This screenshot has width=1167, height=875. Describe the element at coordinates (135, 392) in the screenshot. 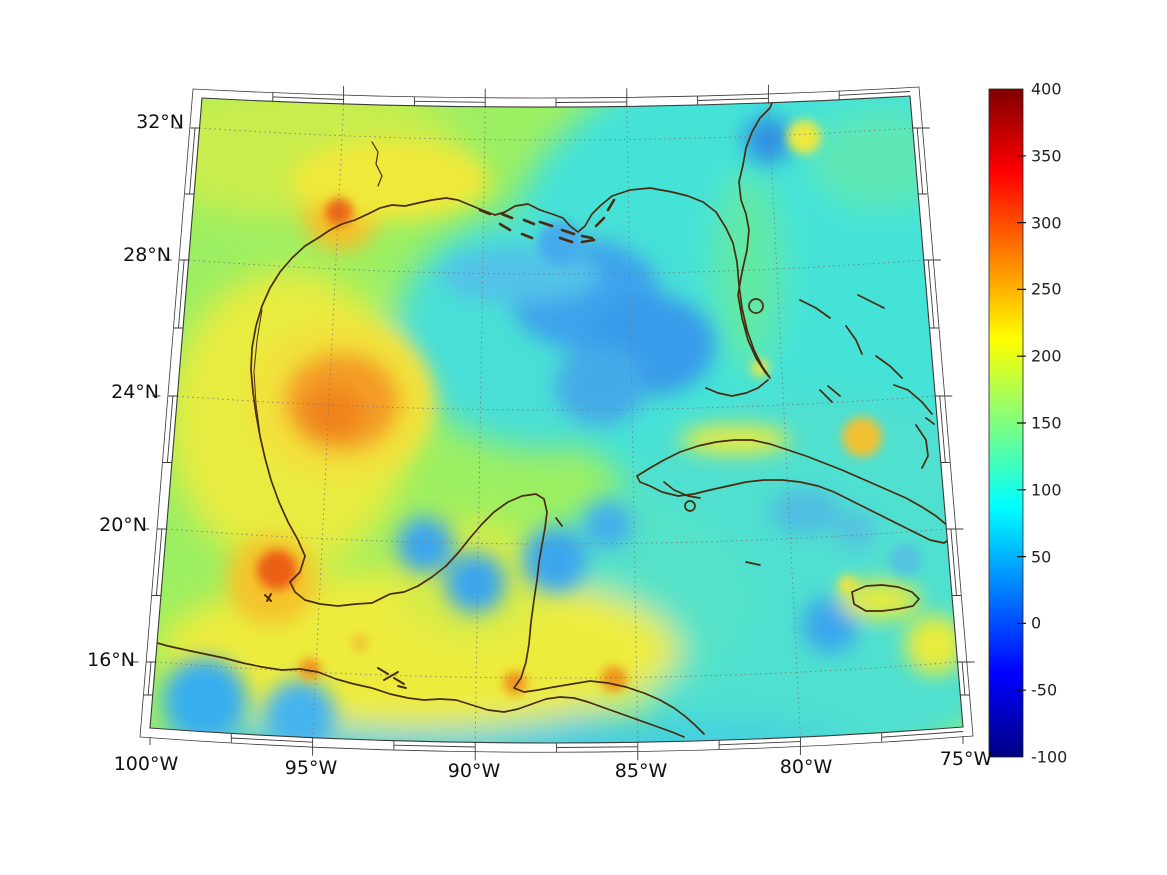

I see `lat-tick-label-24n: 24°N` at that location.